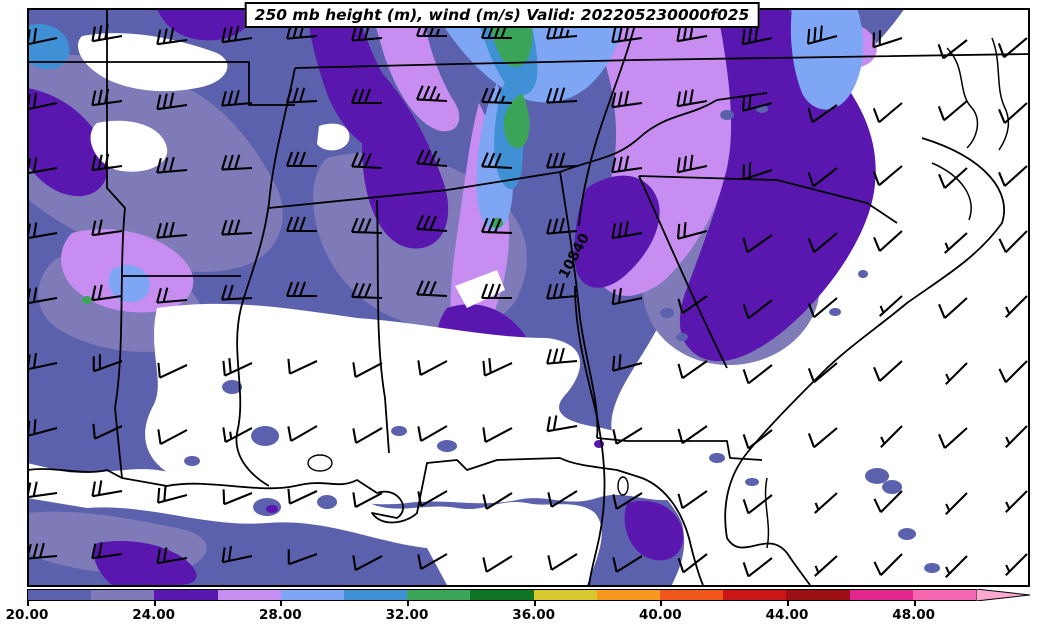 The image size is (1037, 633). What do you see at coordinates (609, 117) in the screenshot?
I see `height-contour-line` at bounding box center [609, 117].